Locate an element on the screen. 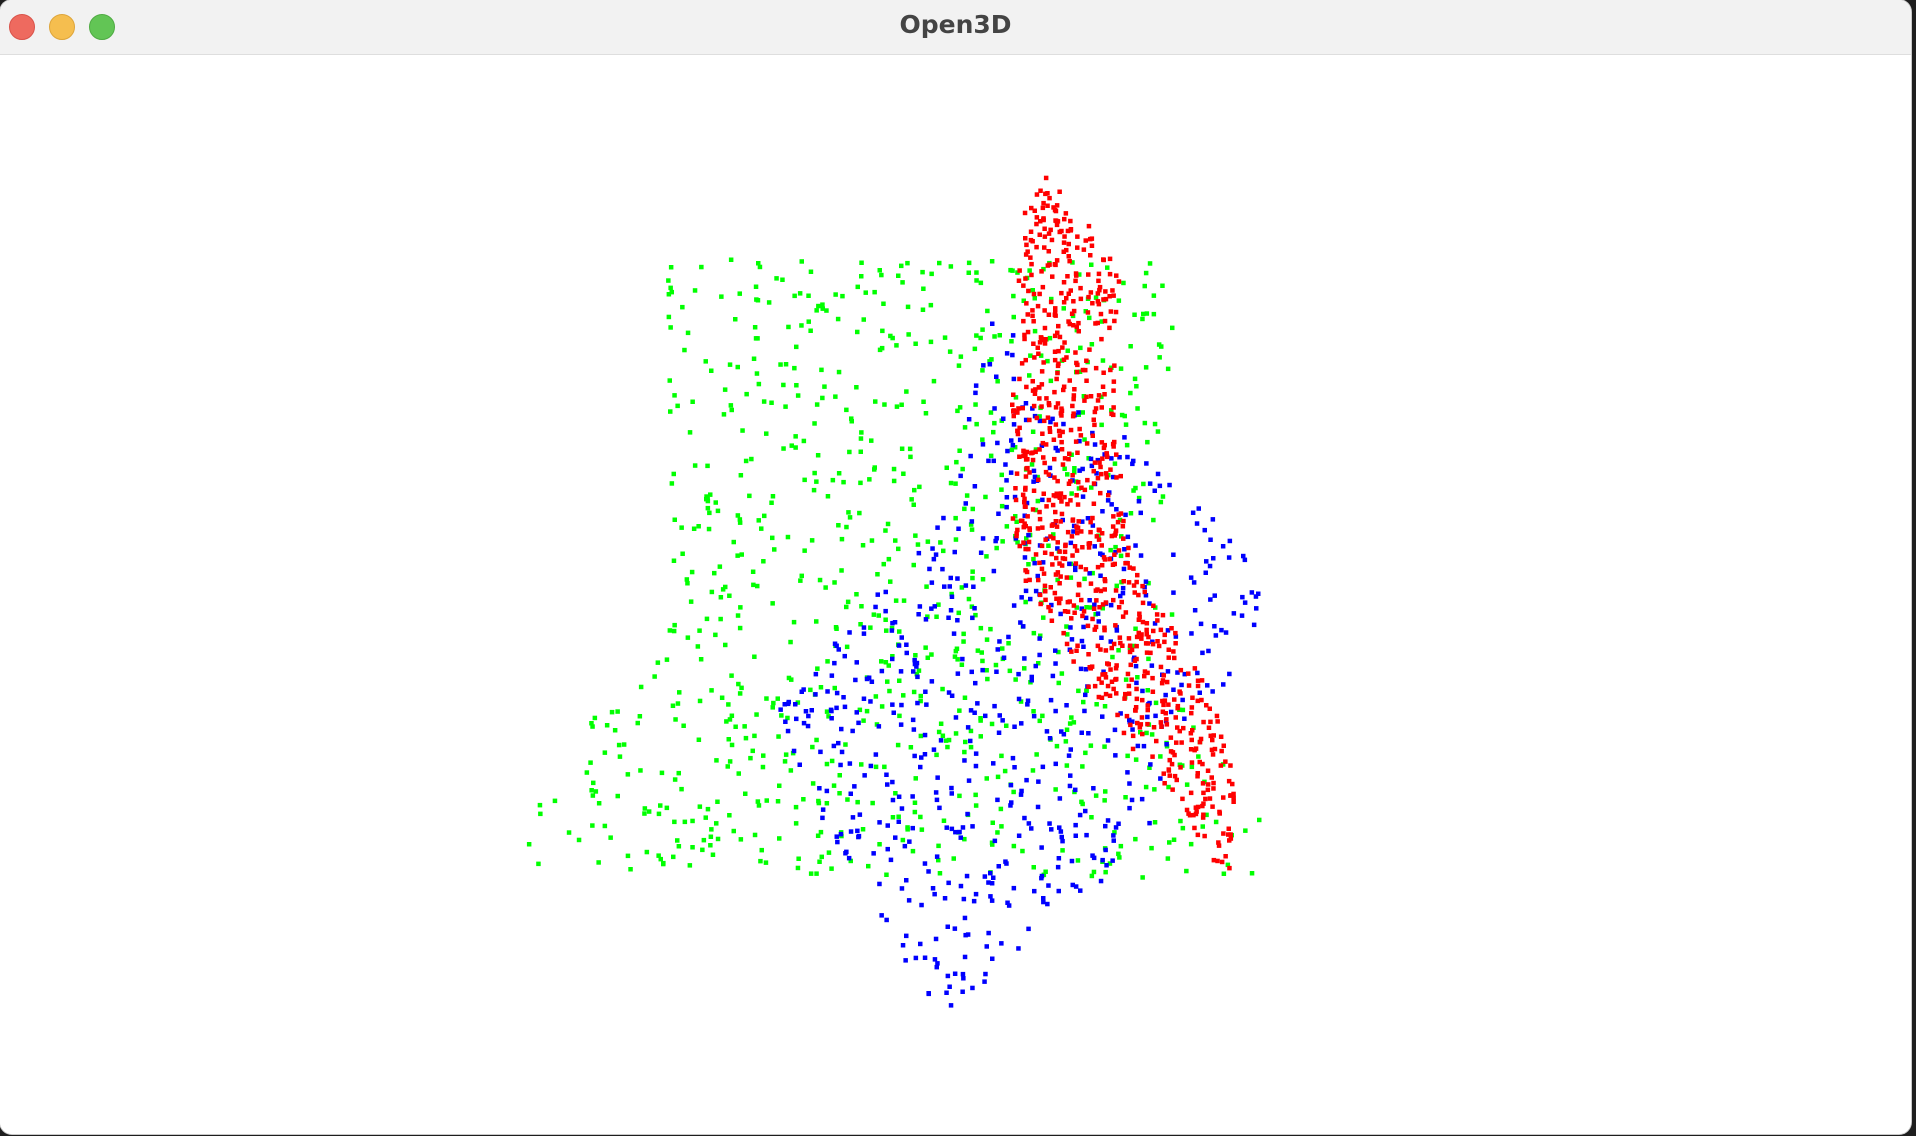 This screenshot has height=1136, width=1916. maximize-button is located at coordinates (102, 27).